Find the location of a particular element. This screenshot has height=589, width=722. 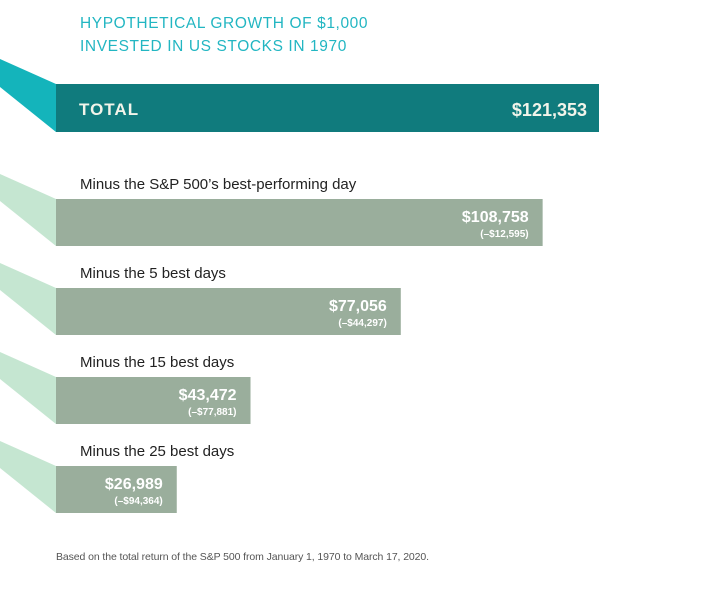

bar-value-label-3: $43,472 is located at coordinates (208, 395).